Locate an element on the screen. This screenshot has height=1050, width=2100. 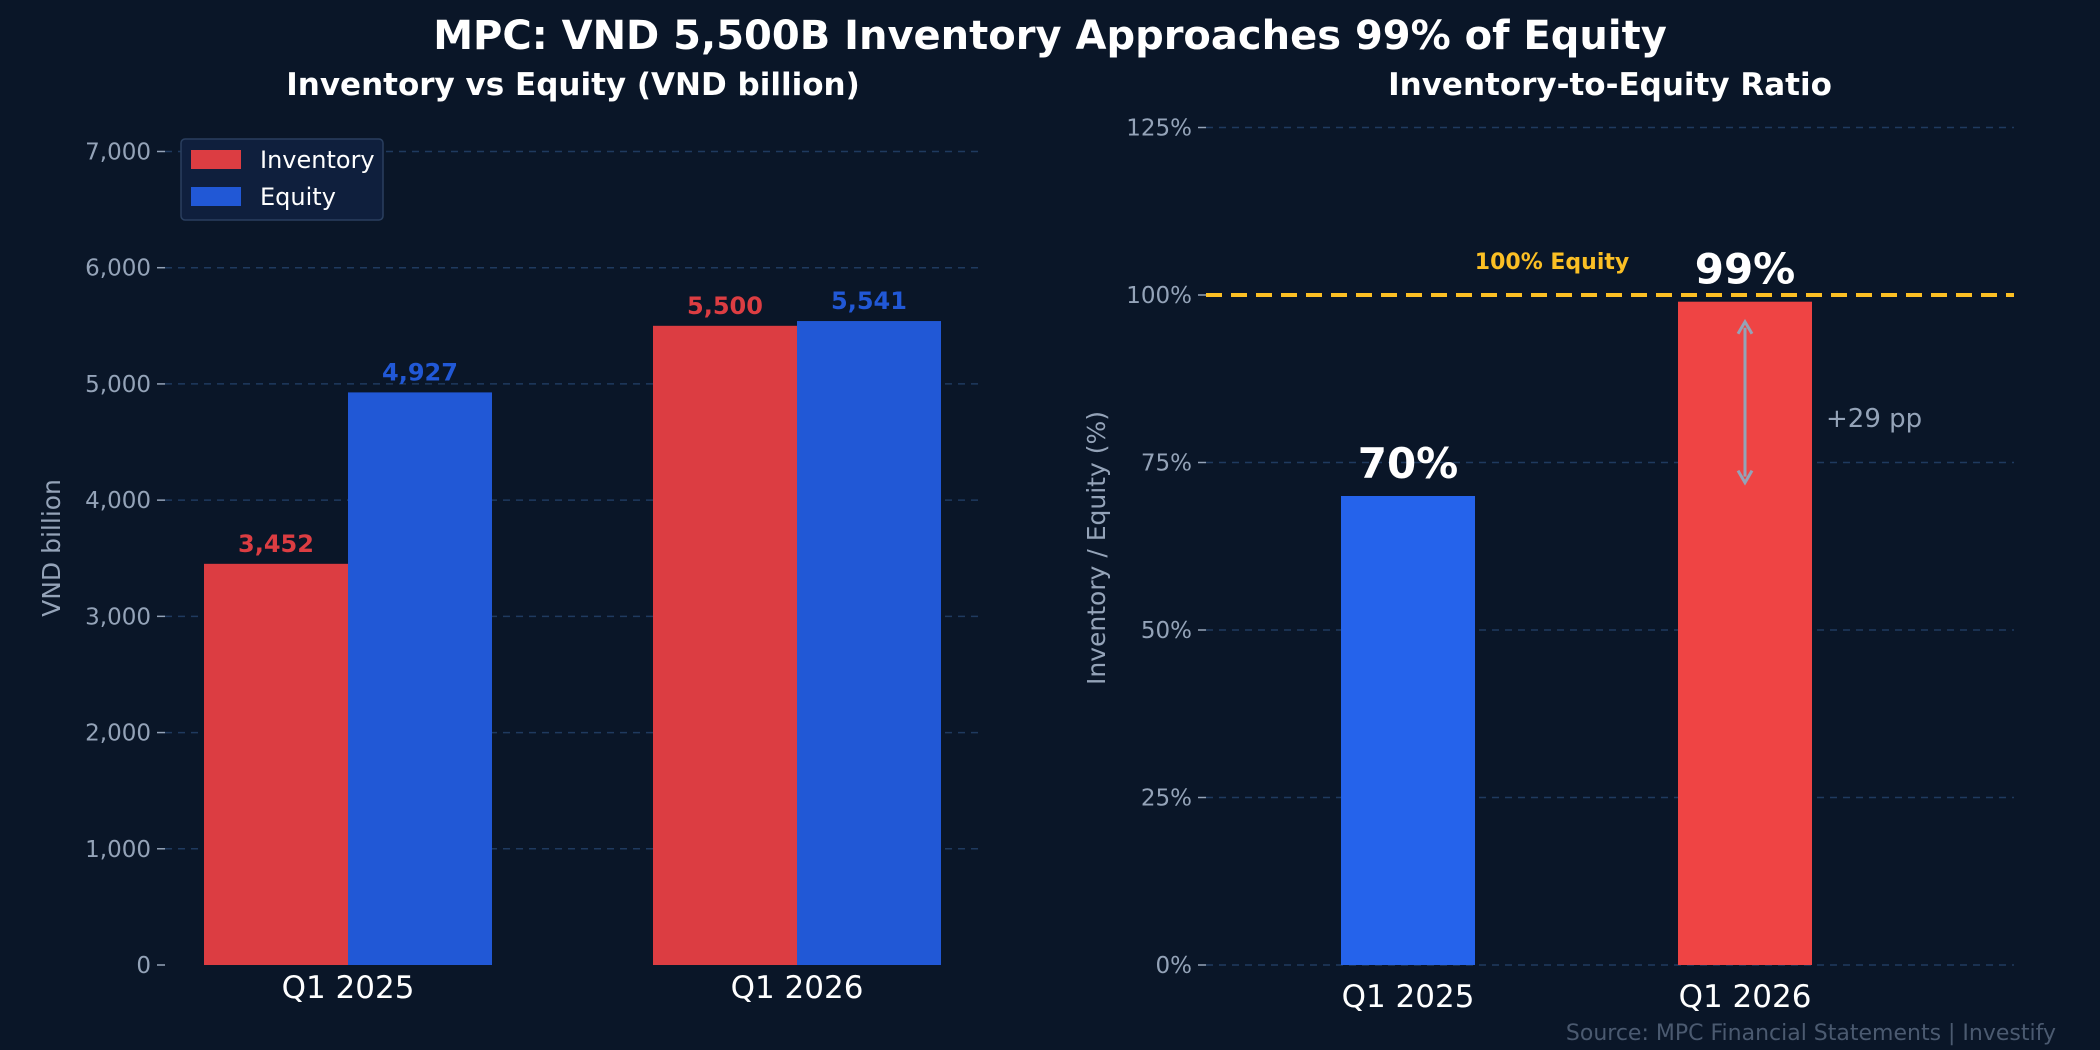
bar-inventory-q1-2026 is located at coordinates (725, 645).